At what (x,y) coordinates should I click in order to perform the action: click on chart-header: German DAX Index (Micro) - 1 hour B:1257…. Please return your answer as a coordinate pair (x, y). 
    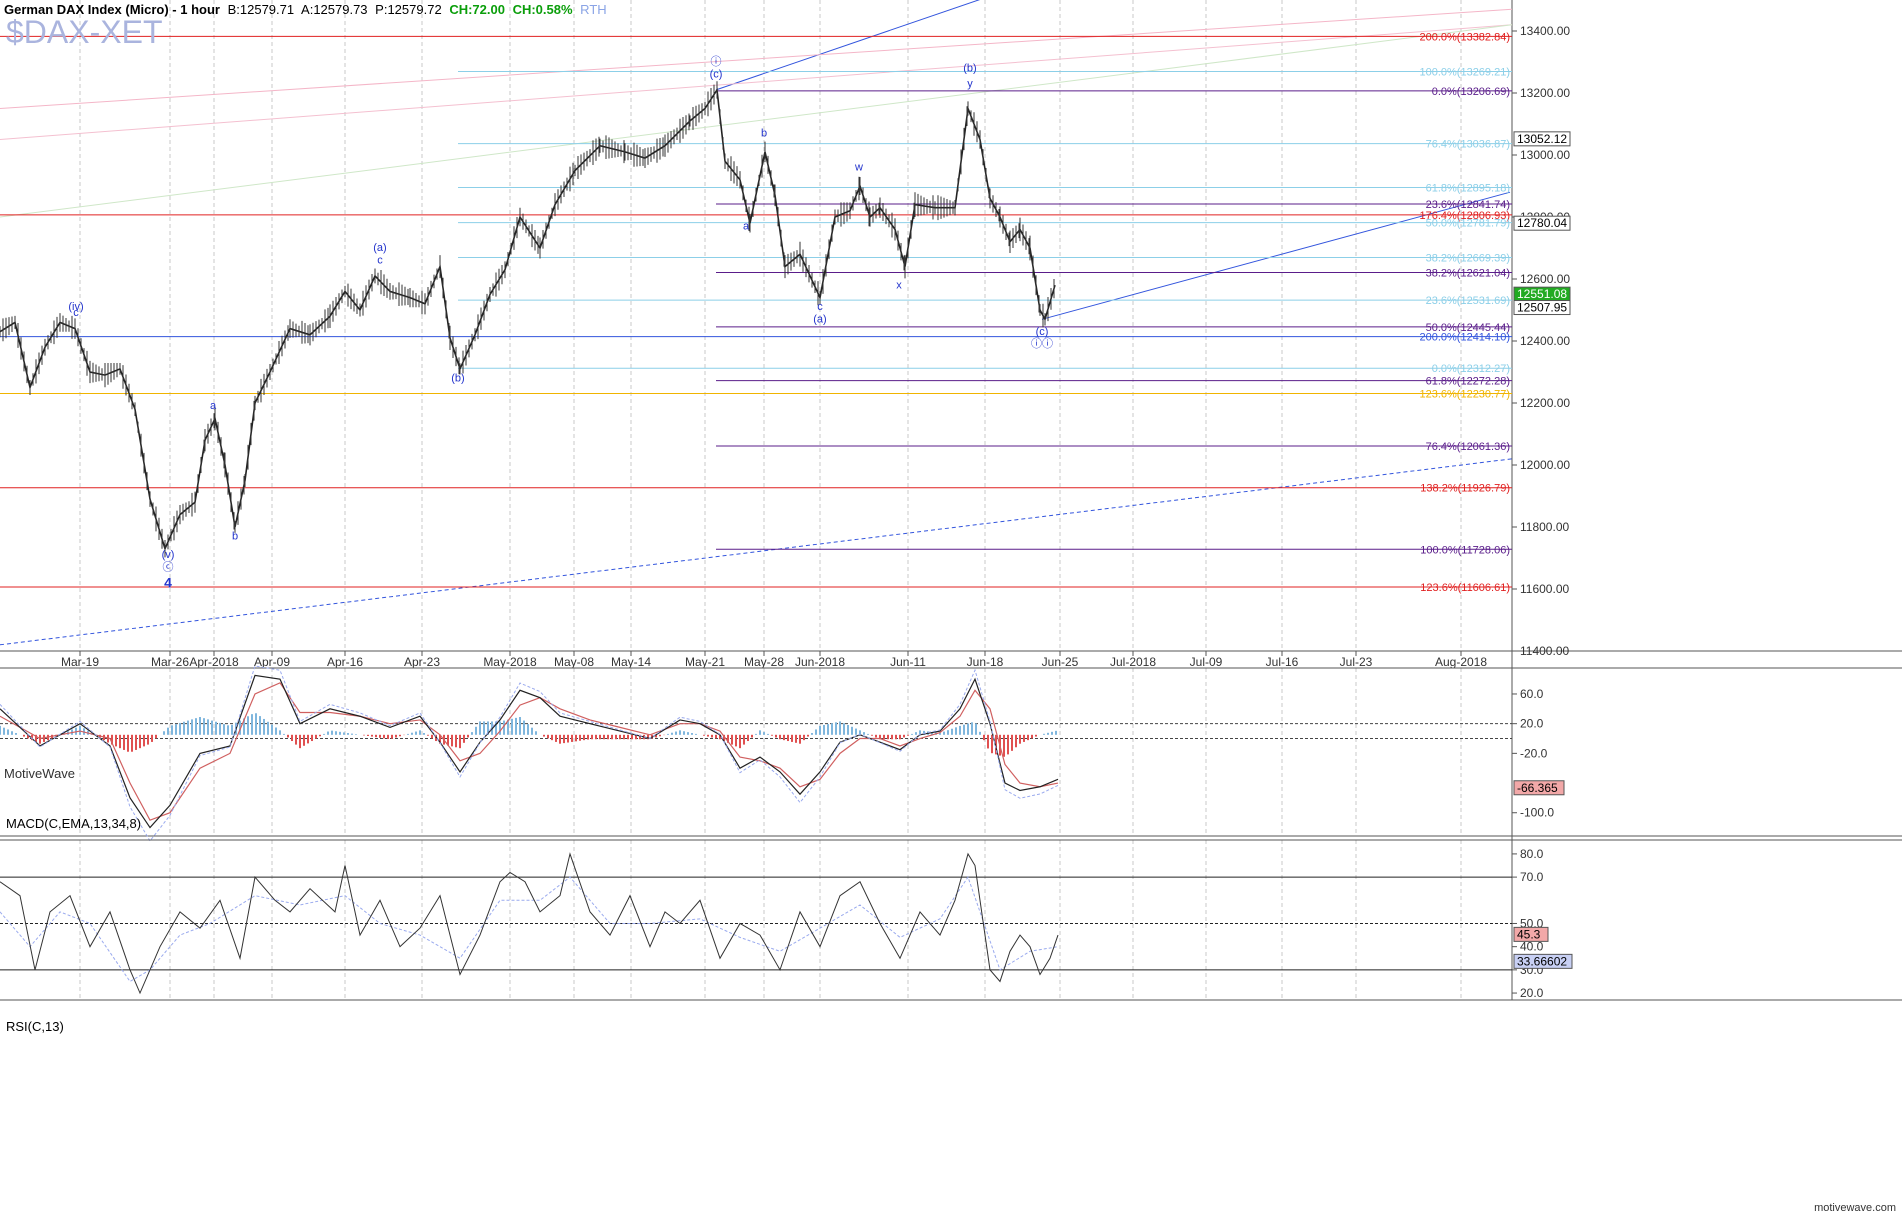
    Looking at the image, I should click on (307, 9).